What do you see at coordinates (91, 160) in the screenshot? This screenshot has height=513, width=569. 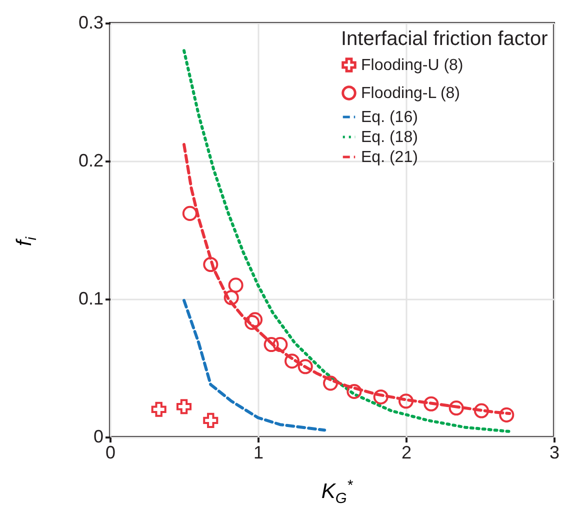 I see `y-tick-label: 0.2` at bounding box center [91, 160].